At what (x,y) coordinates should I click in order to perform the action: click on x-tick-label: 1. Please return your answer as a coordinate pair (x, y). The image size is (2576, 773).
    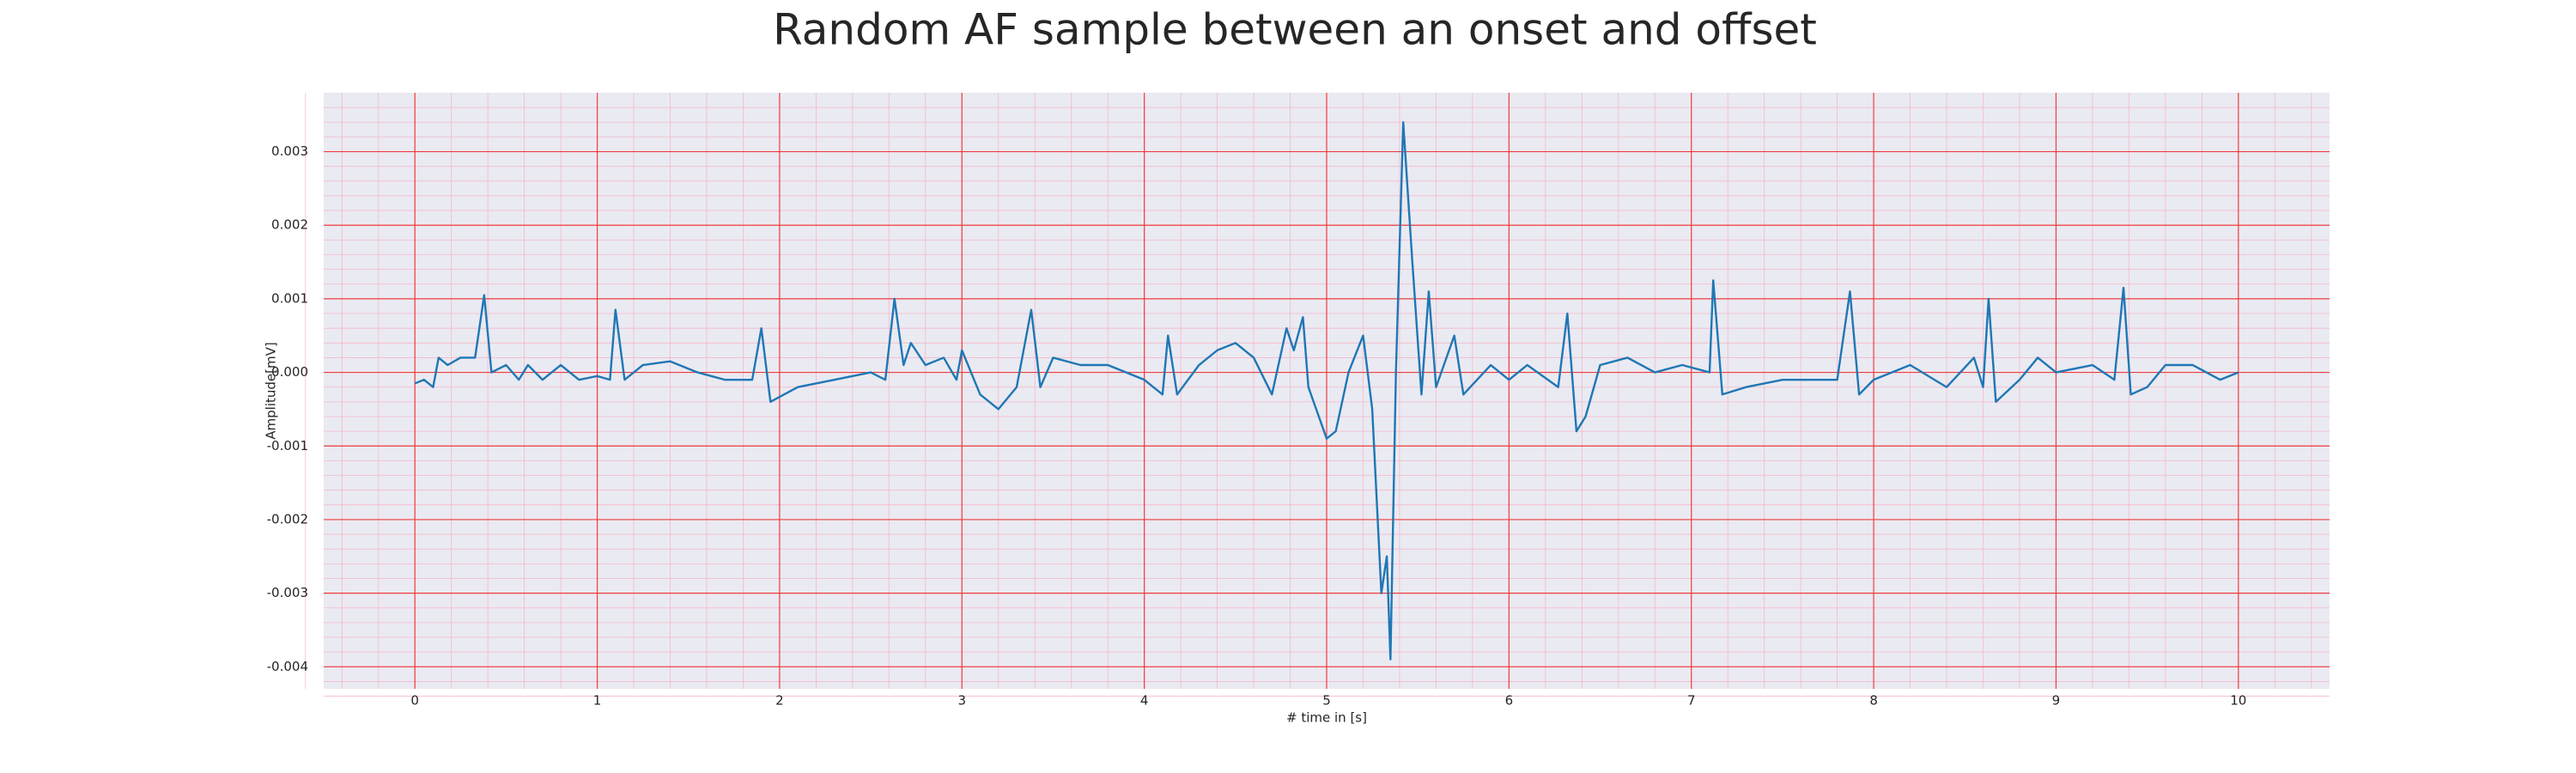
    Looking at the image, I should click on (597, 701).